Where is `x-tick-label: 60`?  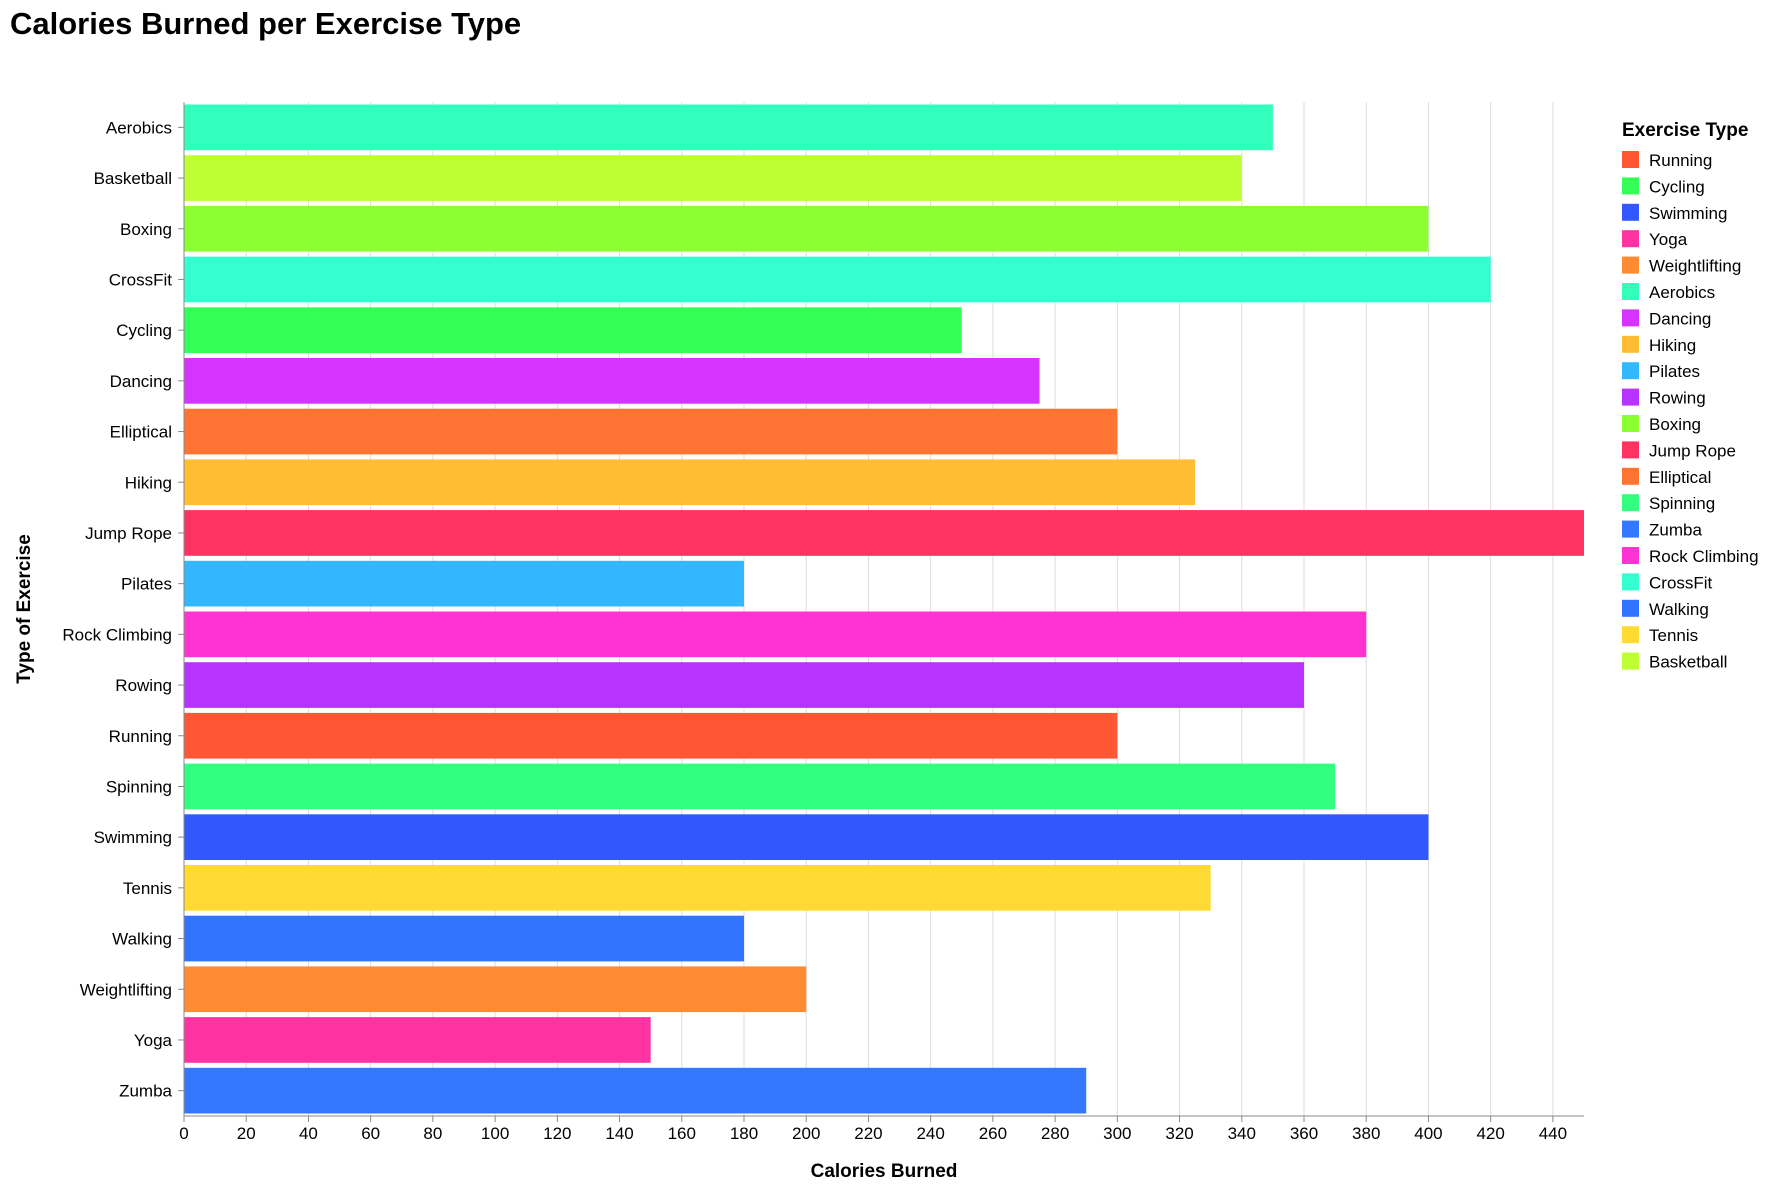 x-tick-label: 60 is located at coordinates (370, 1133).